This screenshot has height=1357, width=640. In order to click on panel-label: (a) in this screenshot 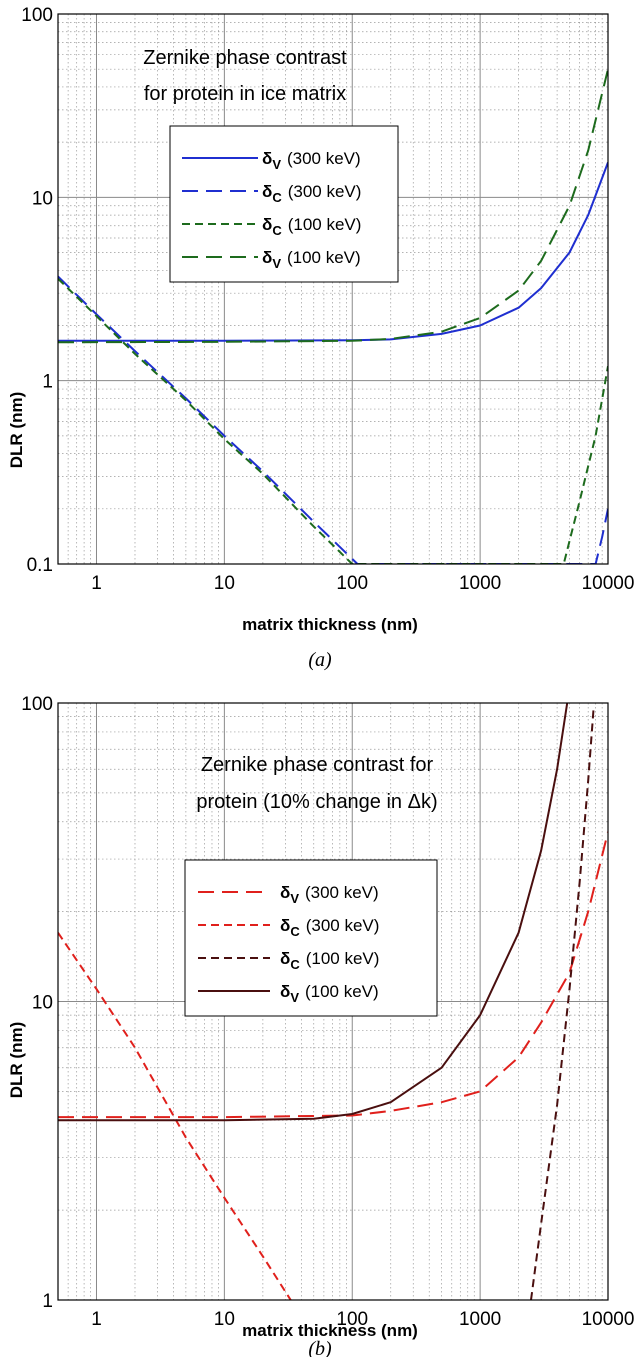, I will do `click(320, 660)`.